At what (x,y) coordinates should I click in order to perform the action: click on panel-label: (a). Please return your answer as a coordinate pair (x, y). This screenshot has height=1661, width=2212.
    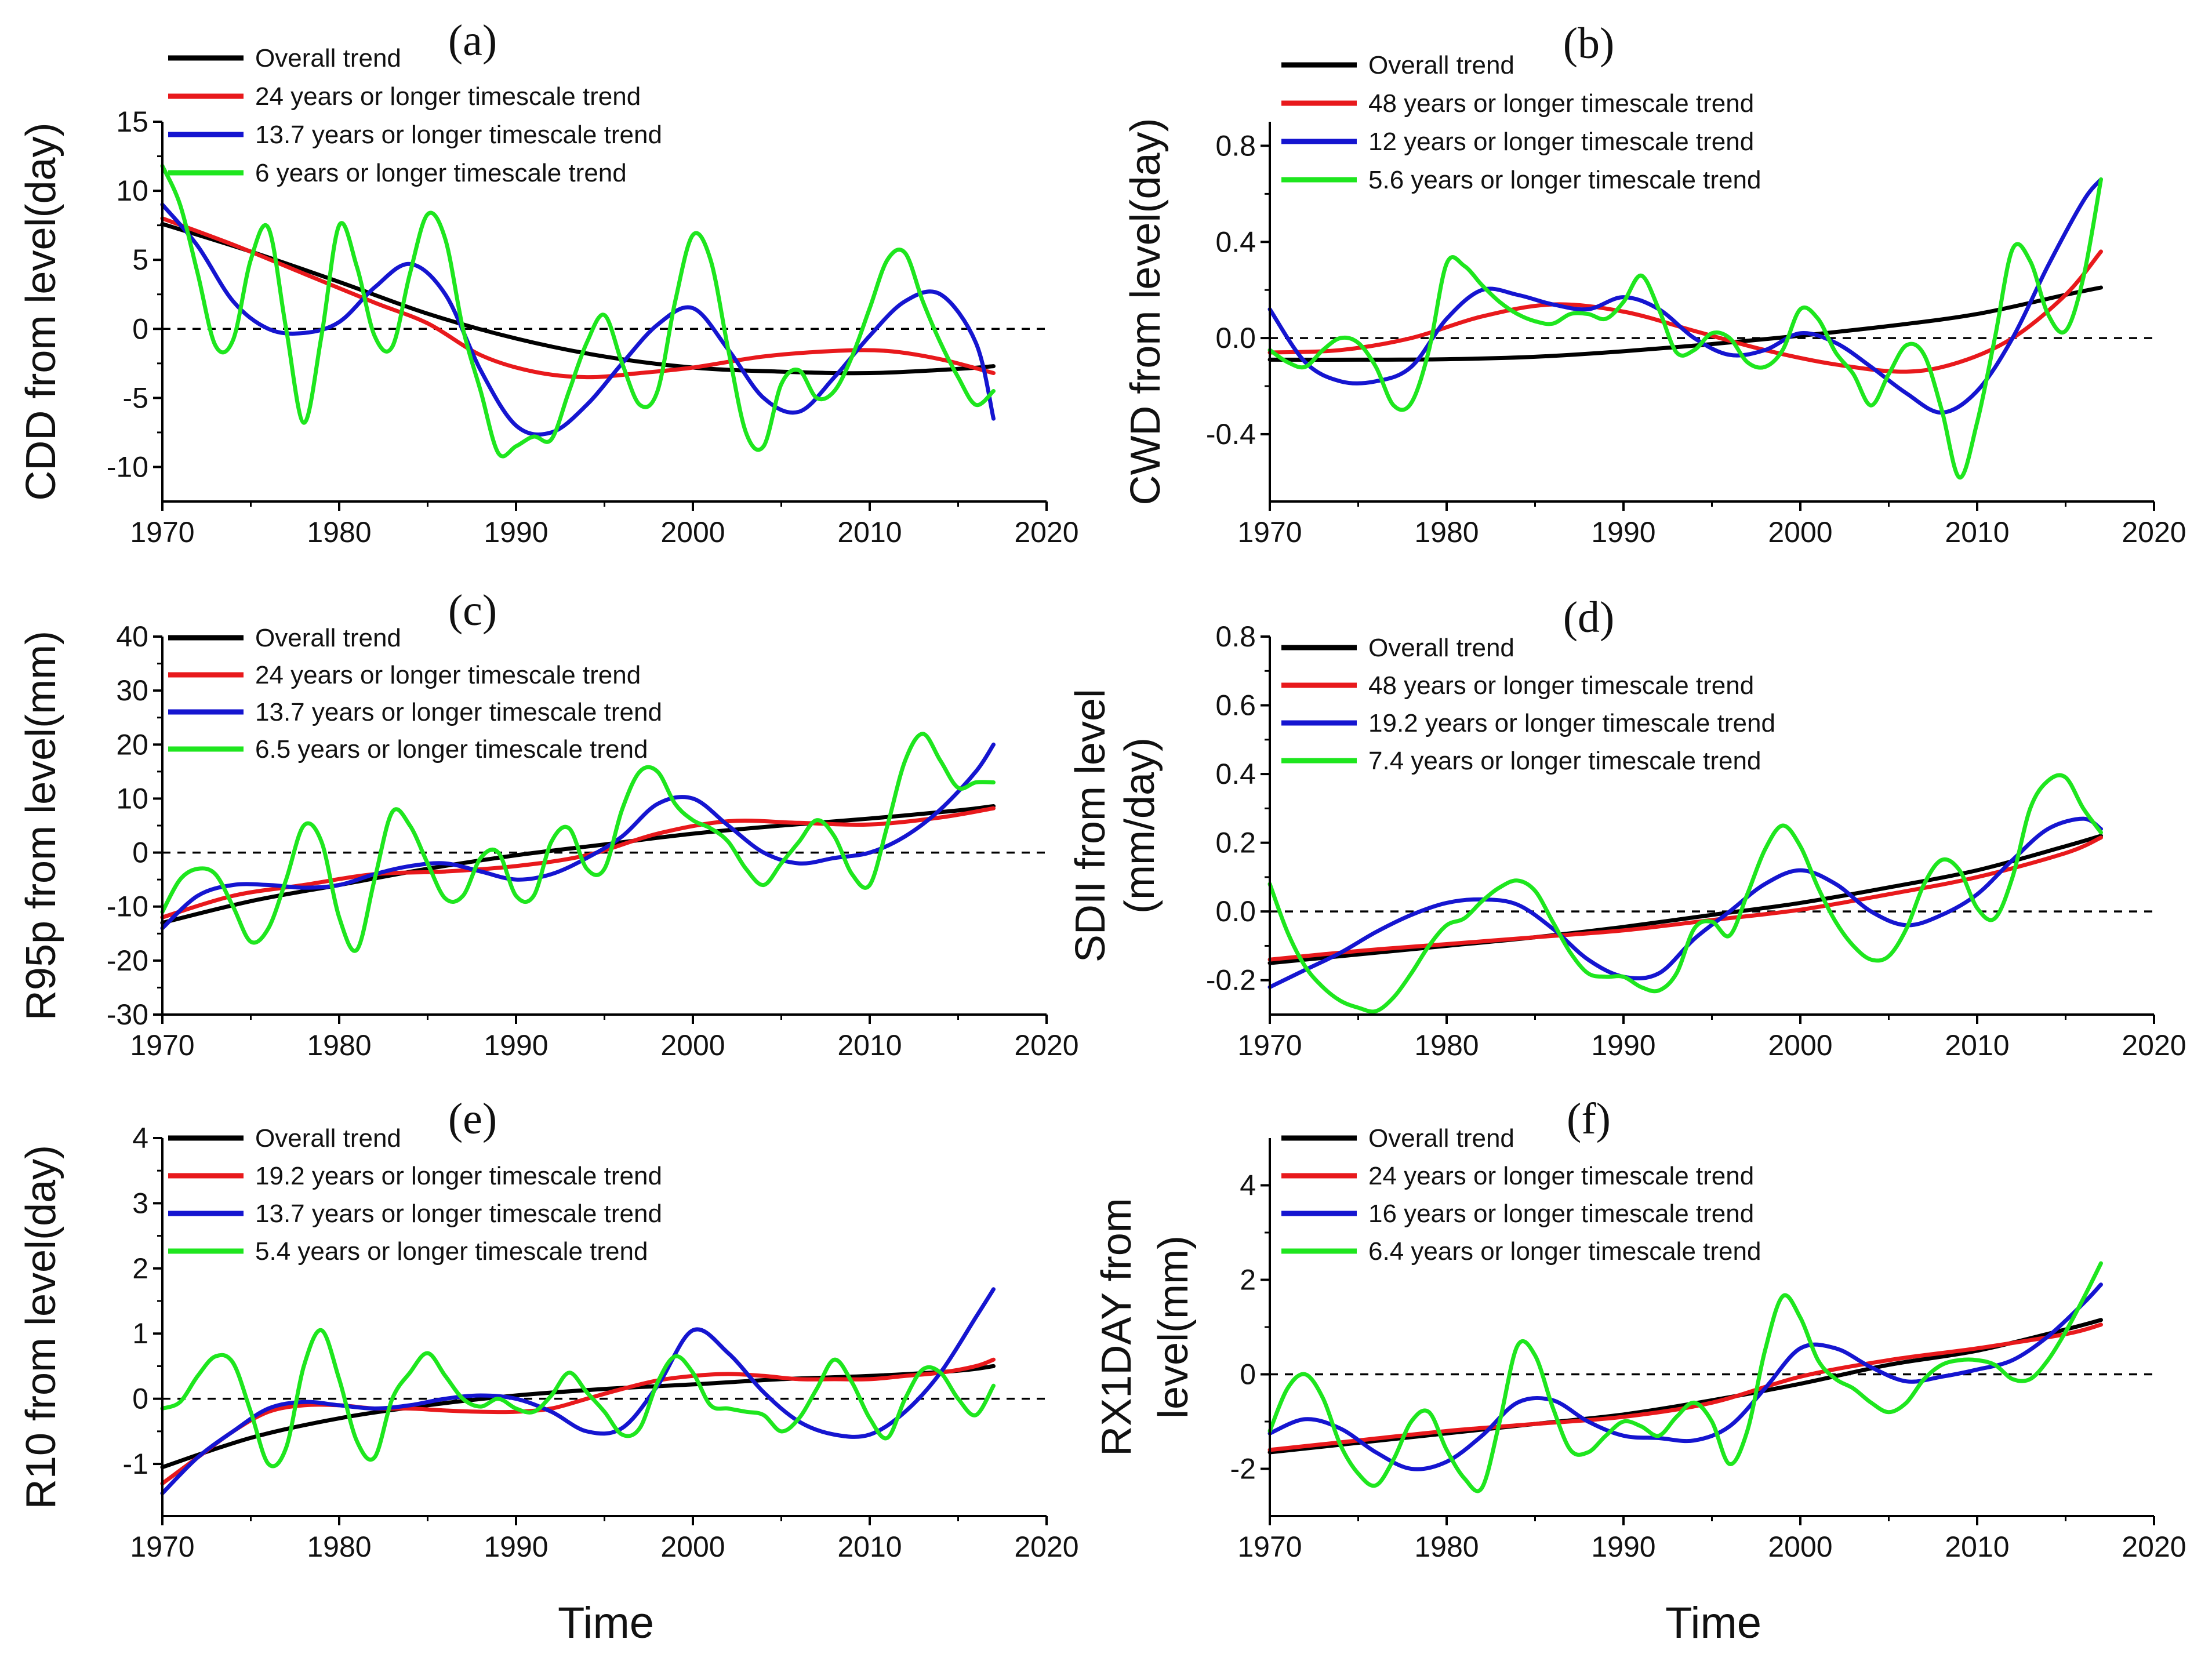
    Looking at the image, I should click on (473, 40).